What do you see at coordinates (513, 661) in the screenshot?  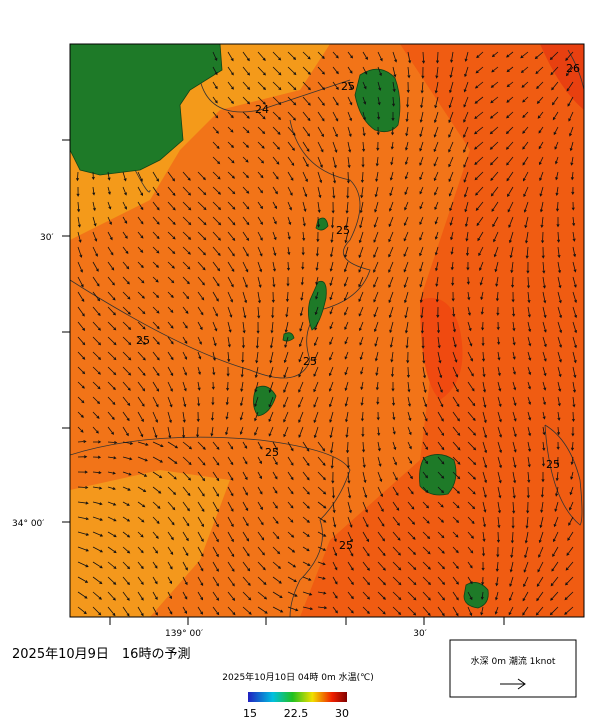 I see `legend-text: 水深 0m 潮流 1knot` at bounding box center [513, 661].